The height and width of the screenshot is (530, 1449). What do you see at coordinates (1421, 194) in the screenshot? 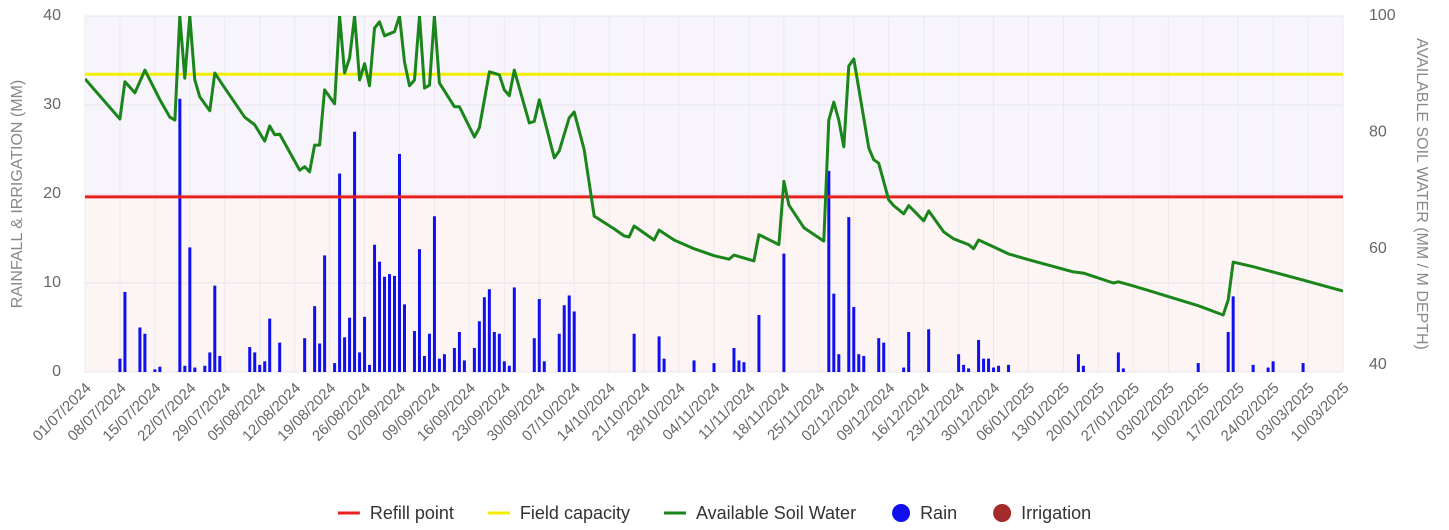
I see `y2-axis-title: AVAILABLE SOIL WATER (MM / M DEPTH)` at bounding box center [1421, 194].